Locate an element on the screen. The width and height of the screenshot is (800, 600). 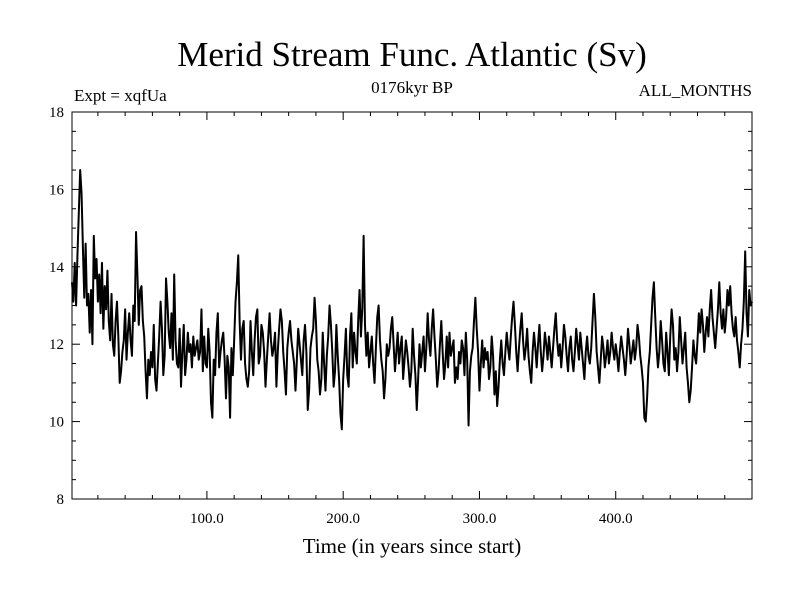
y-tick-label: 12 is located at coordinates (56, 345).